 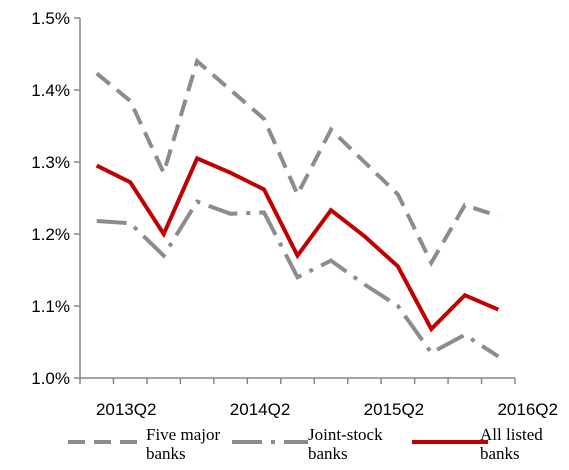 I want to click on x-tick-label: 2016Q2, so click(x=527, y=409).